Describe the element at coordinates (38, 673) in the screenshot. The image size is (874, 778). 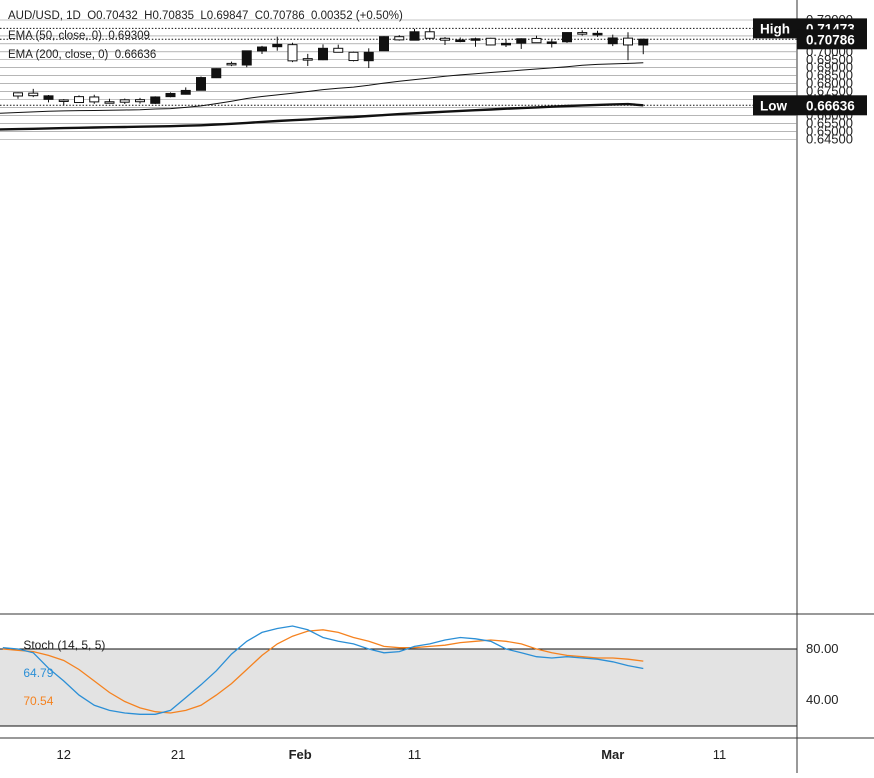
I see `stoch-k-value: 64.79` at that location.